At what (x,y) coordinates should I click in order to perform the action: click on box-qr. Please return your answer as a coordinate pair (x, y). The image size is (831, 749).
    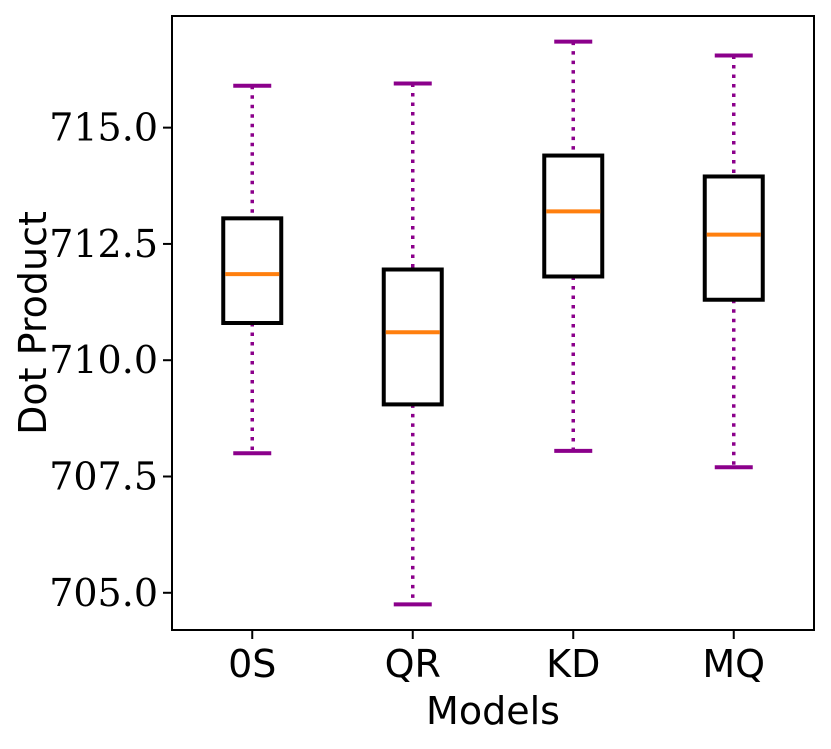
    Looking at the image, I should click on (412, 344).